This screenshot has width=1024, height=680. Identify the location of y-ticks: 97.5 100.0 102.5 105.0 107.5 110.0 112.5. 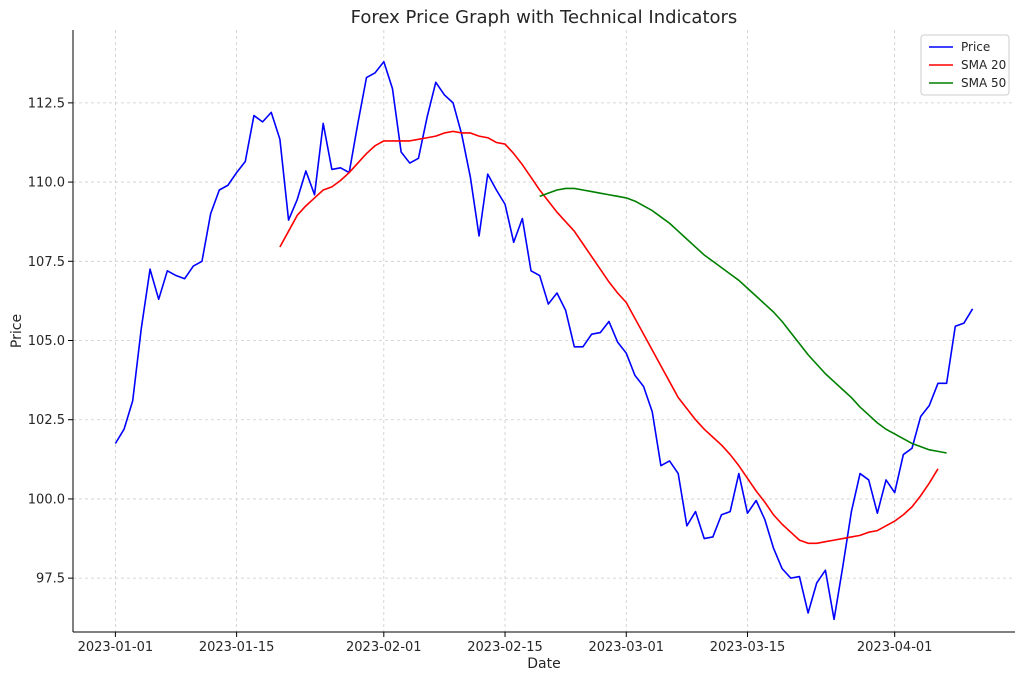
(50, 341).